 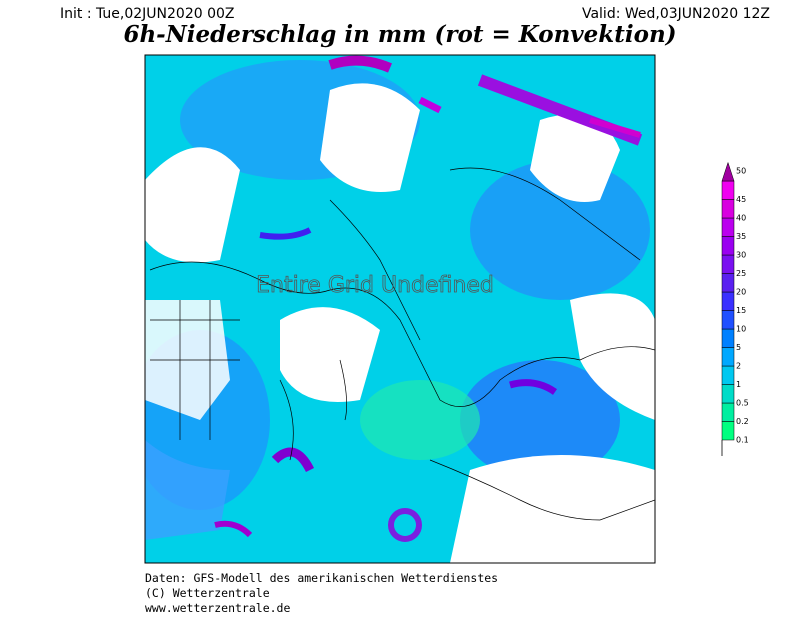 What do you see at coordinates (676, 14) in the screenshot?
I see `valid-label: Valid: Wed,03JUN2020 12Z` at bounding box center [676, 14].